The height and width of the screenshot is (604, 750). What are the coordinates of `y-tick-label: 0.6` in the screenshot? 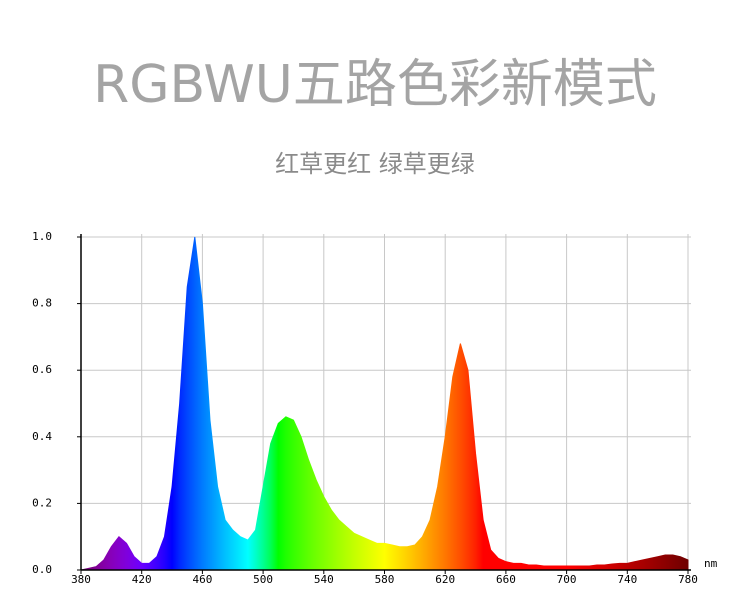 It's located at (42, 369).